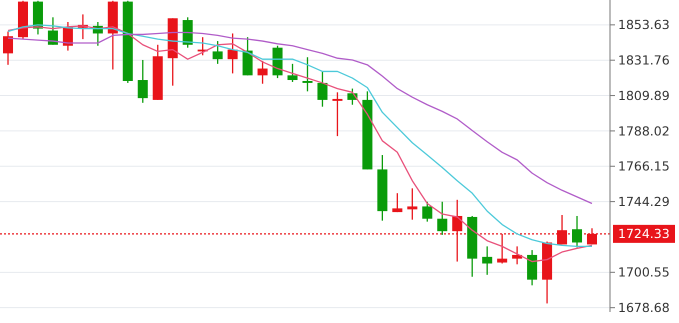 This screenshot has width=679, height=323. I want to click on y-tick-label: 1831.76, so click(644, 60).